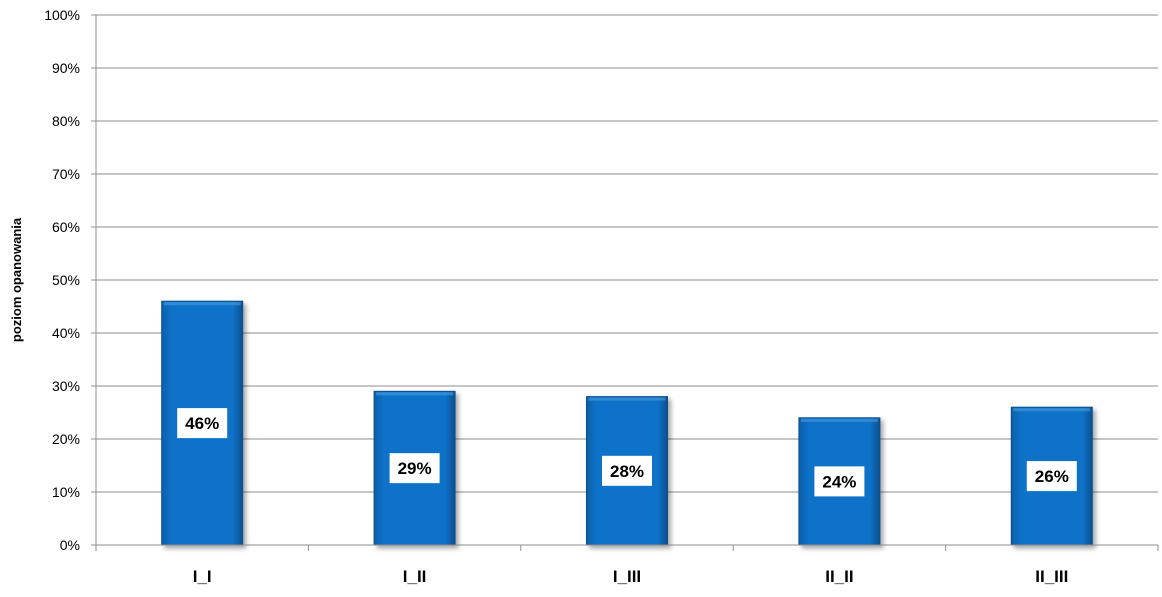 Image resolution: width=1162 pixels, height=597 pixels. I want to click on data-label: 28%, so click(627, 471).